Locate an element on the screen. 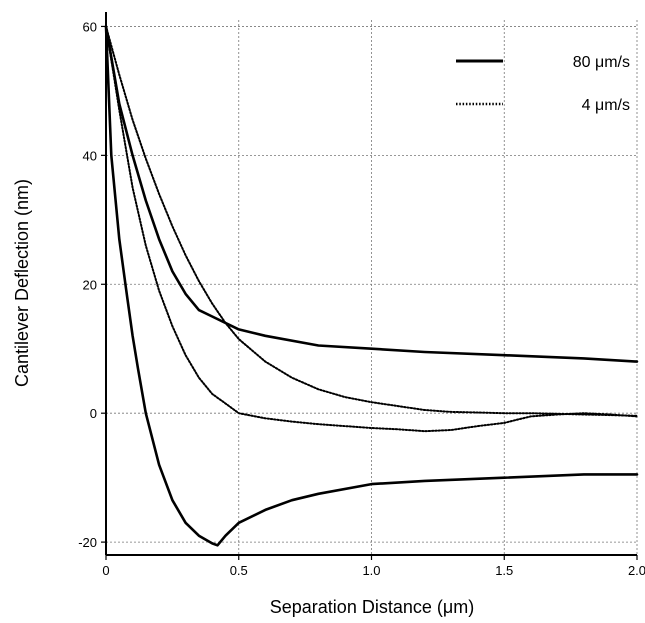 This screenshot has width=645, height=623. legend-label-4: 4 μm/s is located at coordinates (606, 105).